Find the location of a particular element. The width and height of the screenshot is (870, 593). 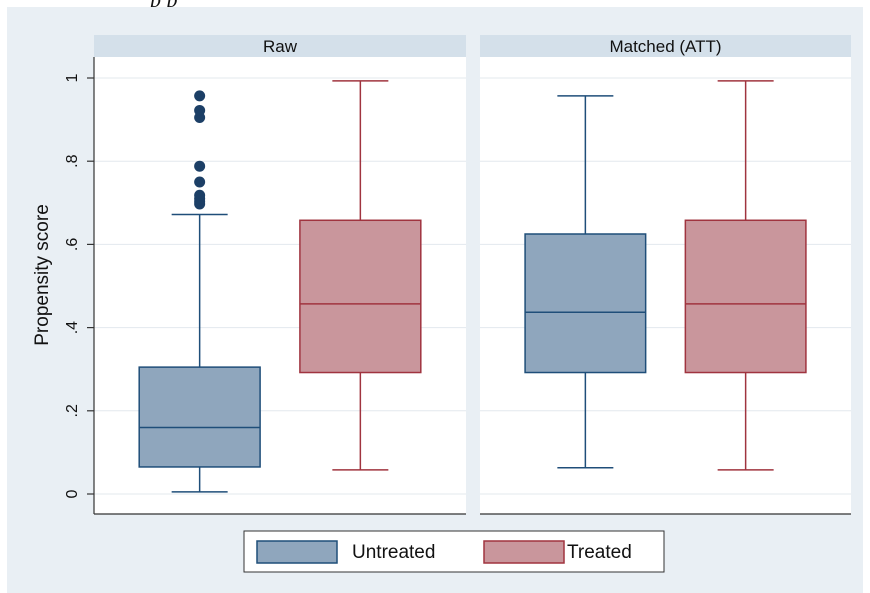

y-tick-label: .6 is located at coordinates (72, 244).